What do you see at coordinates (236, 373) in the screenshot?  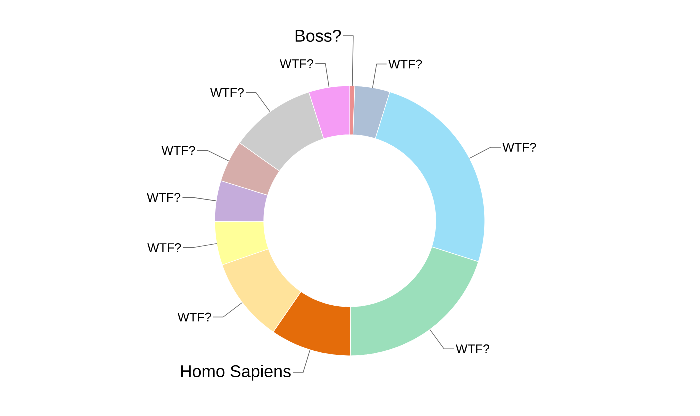 I see `slice-label: Homo Sapiens` at bounding box center [236, 373].